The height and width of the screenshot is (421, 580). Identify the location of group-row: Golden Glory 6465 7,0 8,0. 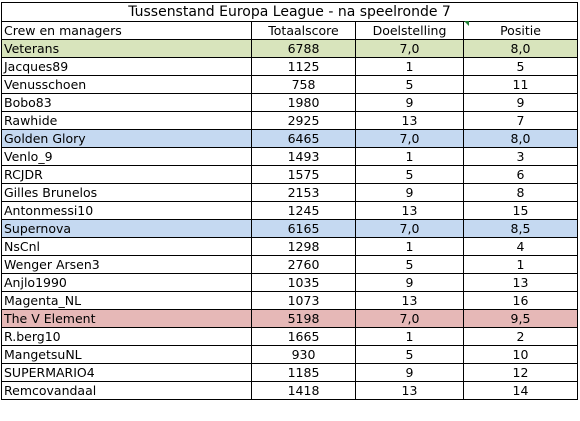
(289, 138).